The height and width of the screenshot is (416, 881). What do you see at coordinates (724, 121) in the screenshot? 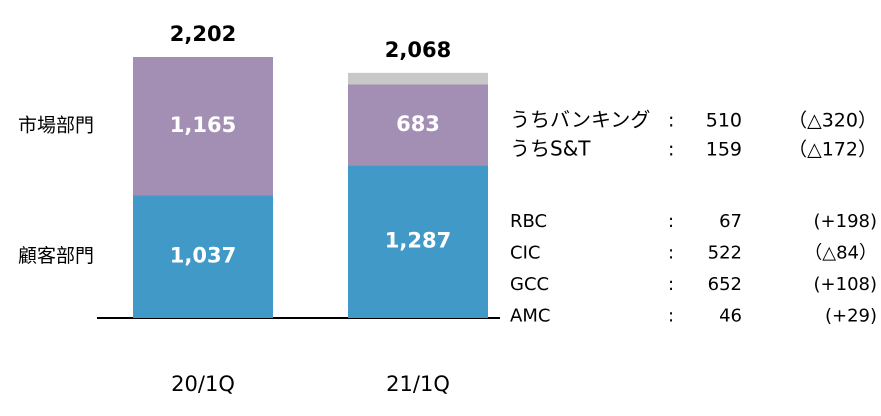
I see `annotation-value: 510` at bounding box center [724, 121].